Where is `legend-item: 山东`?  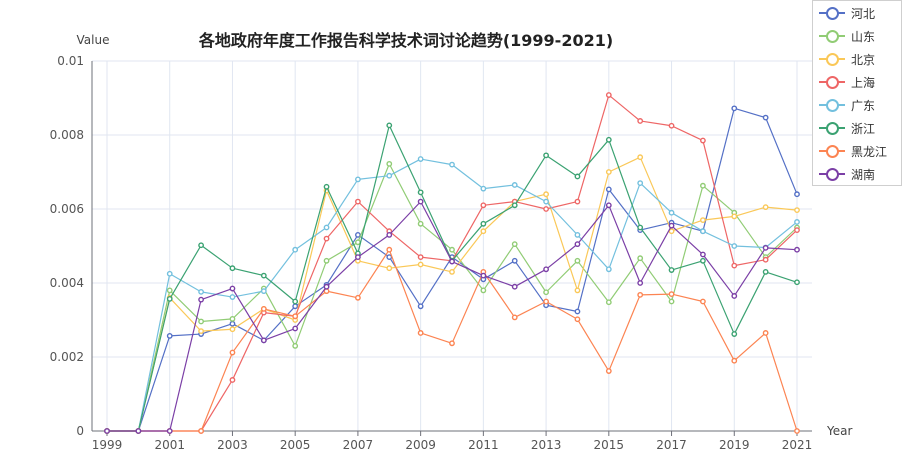
legend-item: 山东 is located at coordinates (847, 36).